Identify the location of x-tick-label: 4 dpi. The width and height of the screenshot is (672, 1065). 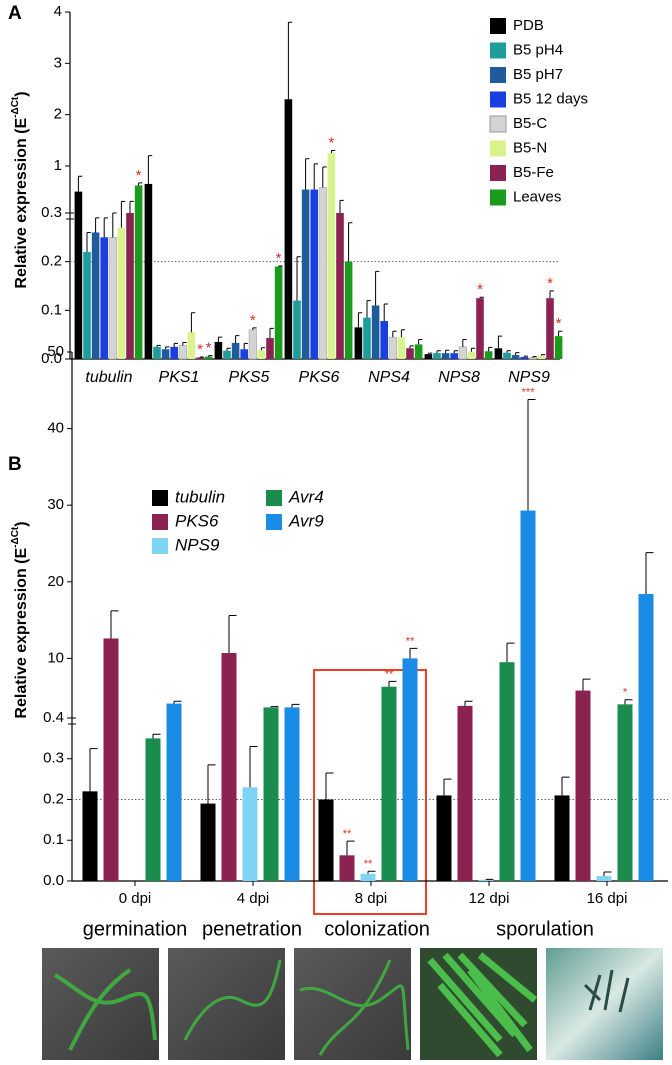
(253, 898).